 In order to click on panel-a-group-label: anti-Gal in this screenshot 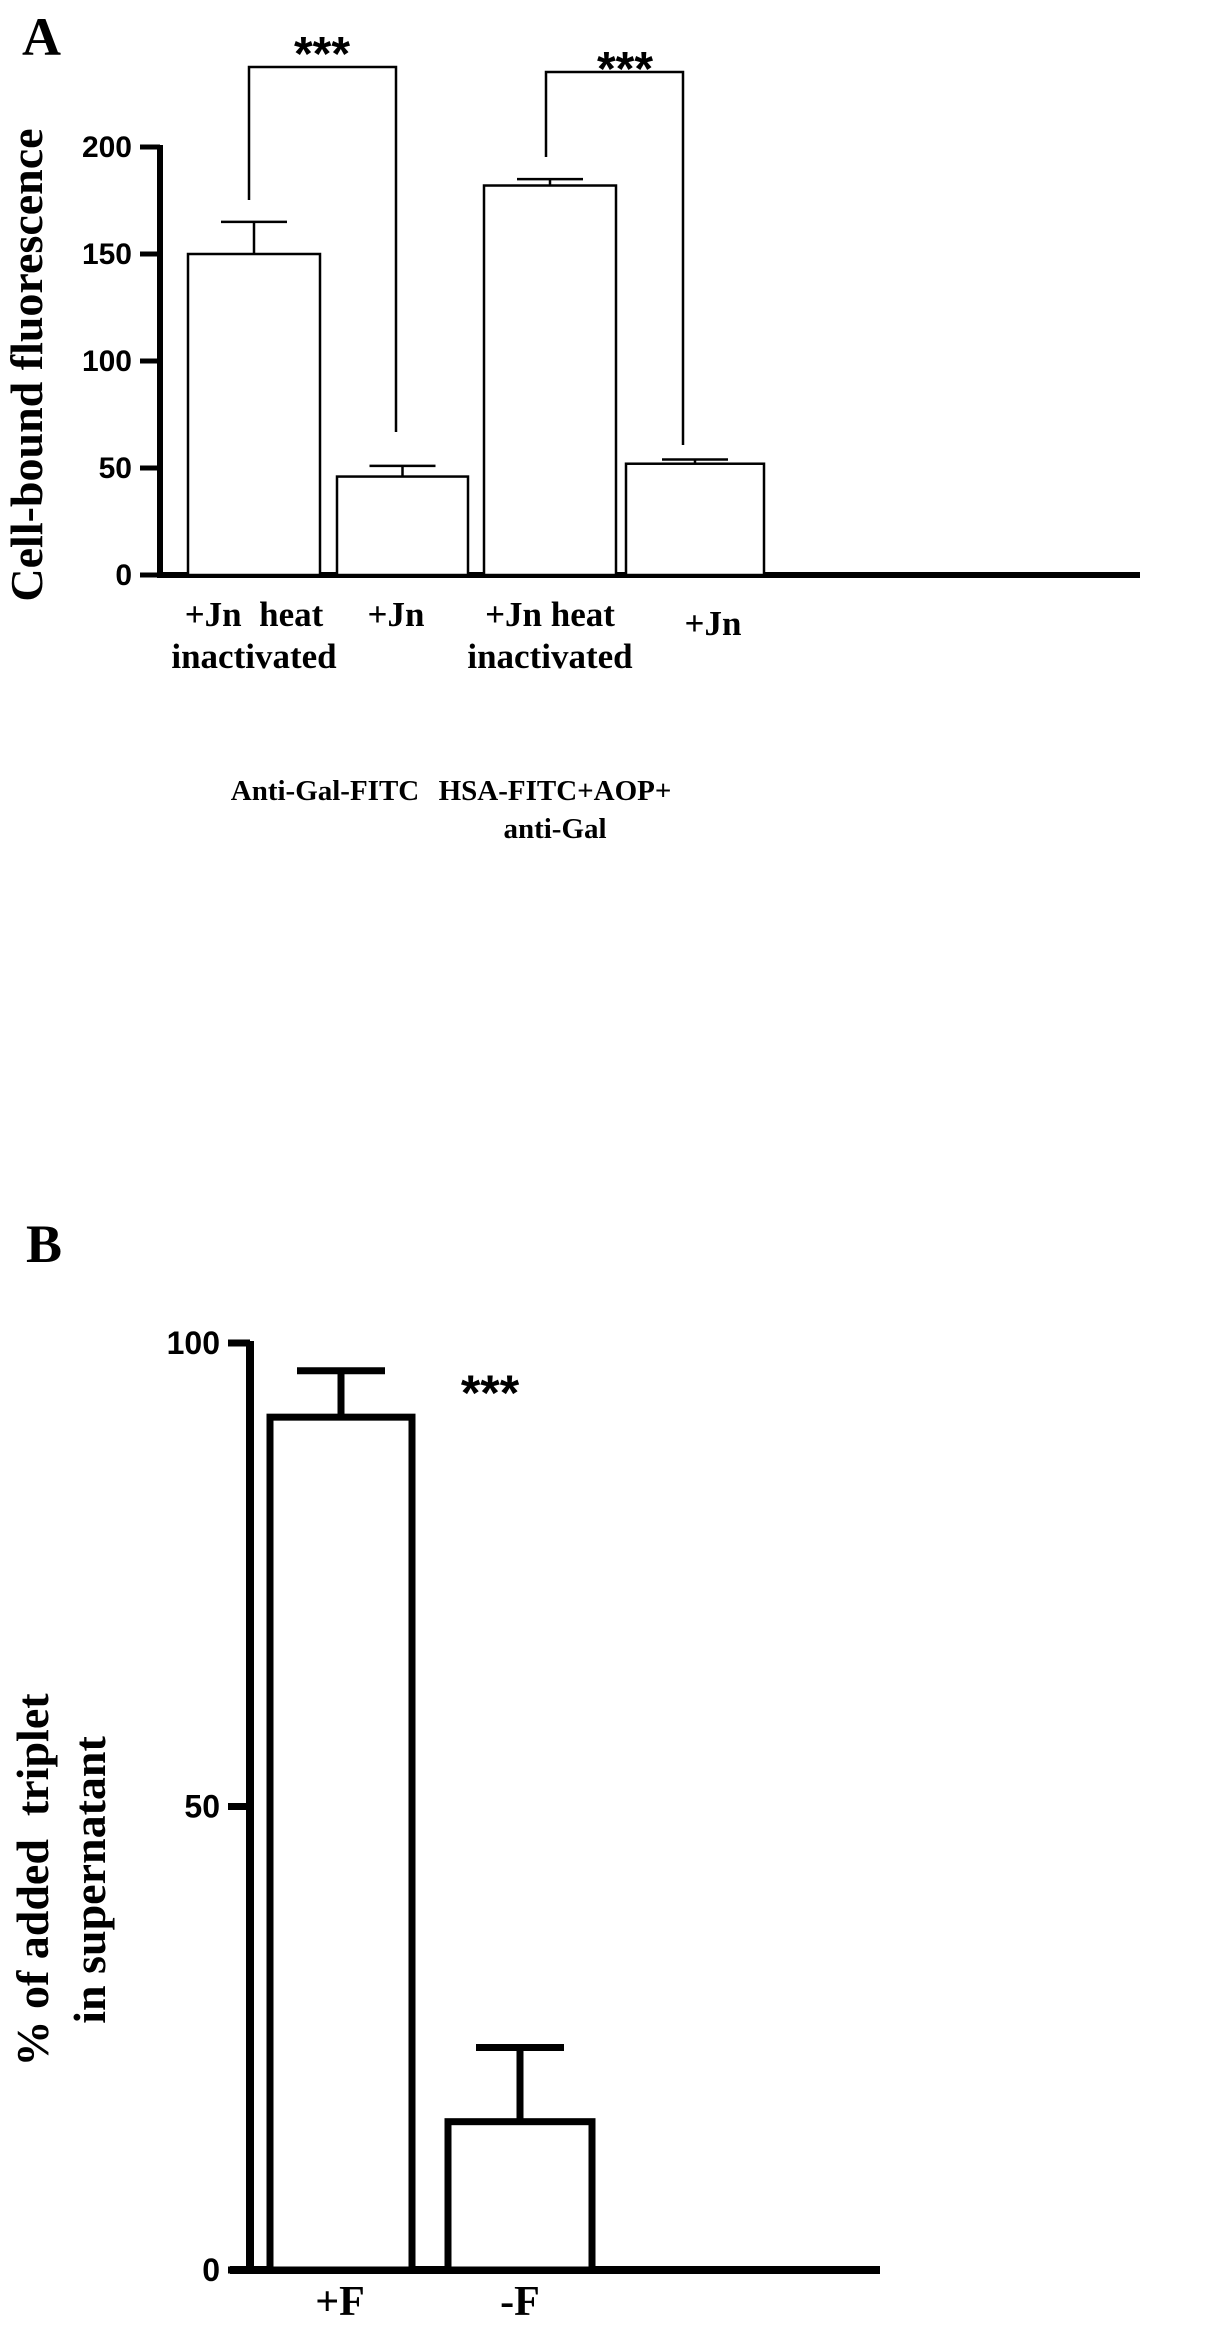, I will do `click(554, 829)`.